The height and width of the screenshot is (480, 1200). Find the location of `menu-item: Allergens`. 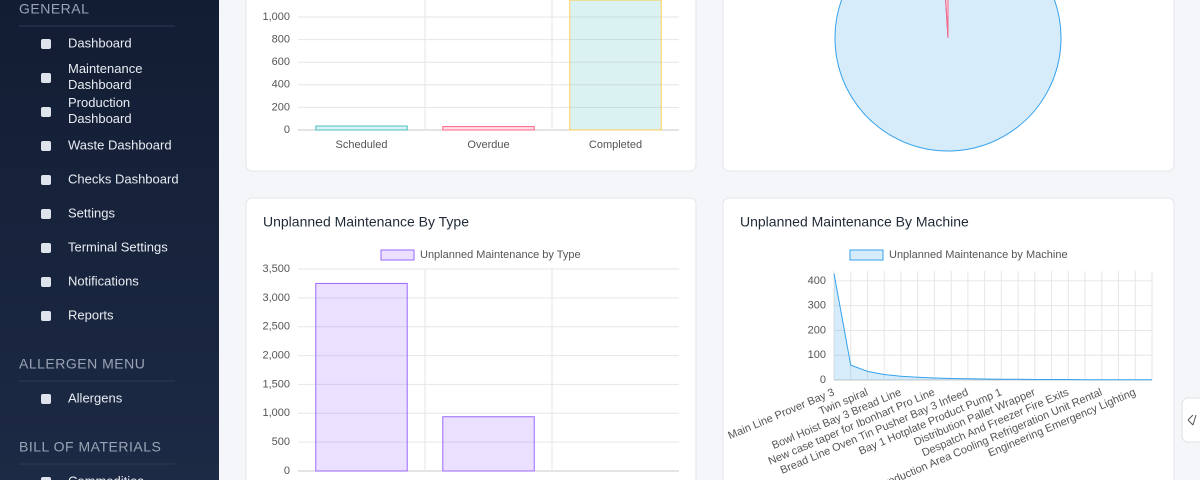

menu-item: Allergens is located at coordinates (95, 397).